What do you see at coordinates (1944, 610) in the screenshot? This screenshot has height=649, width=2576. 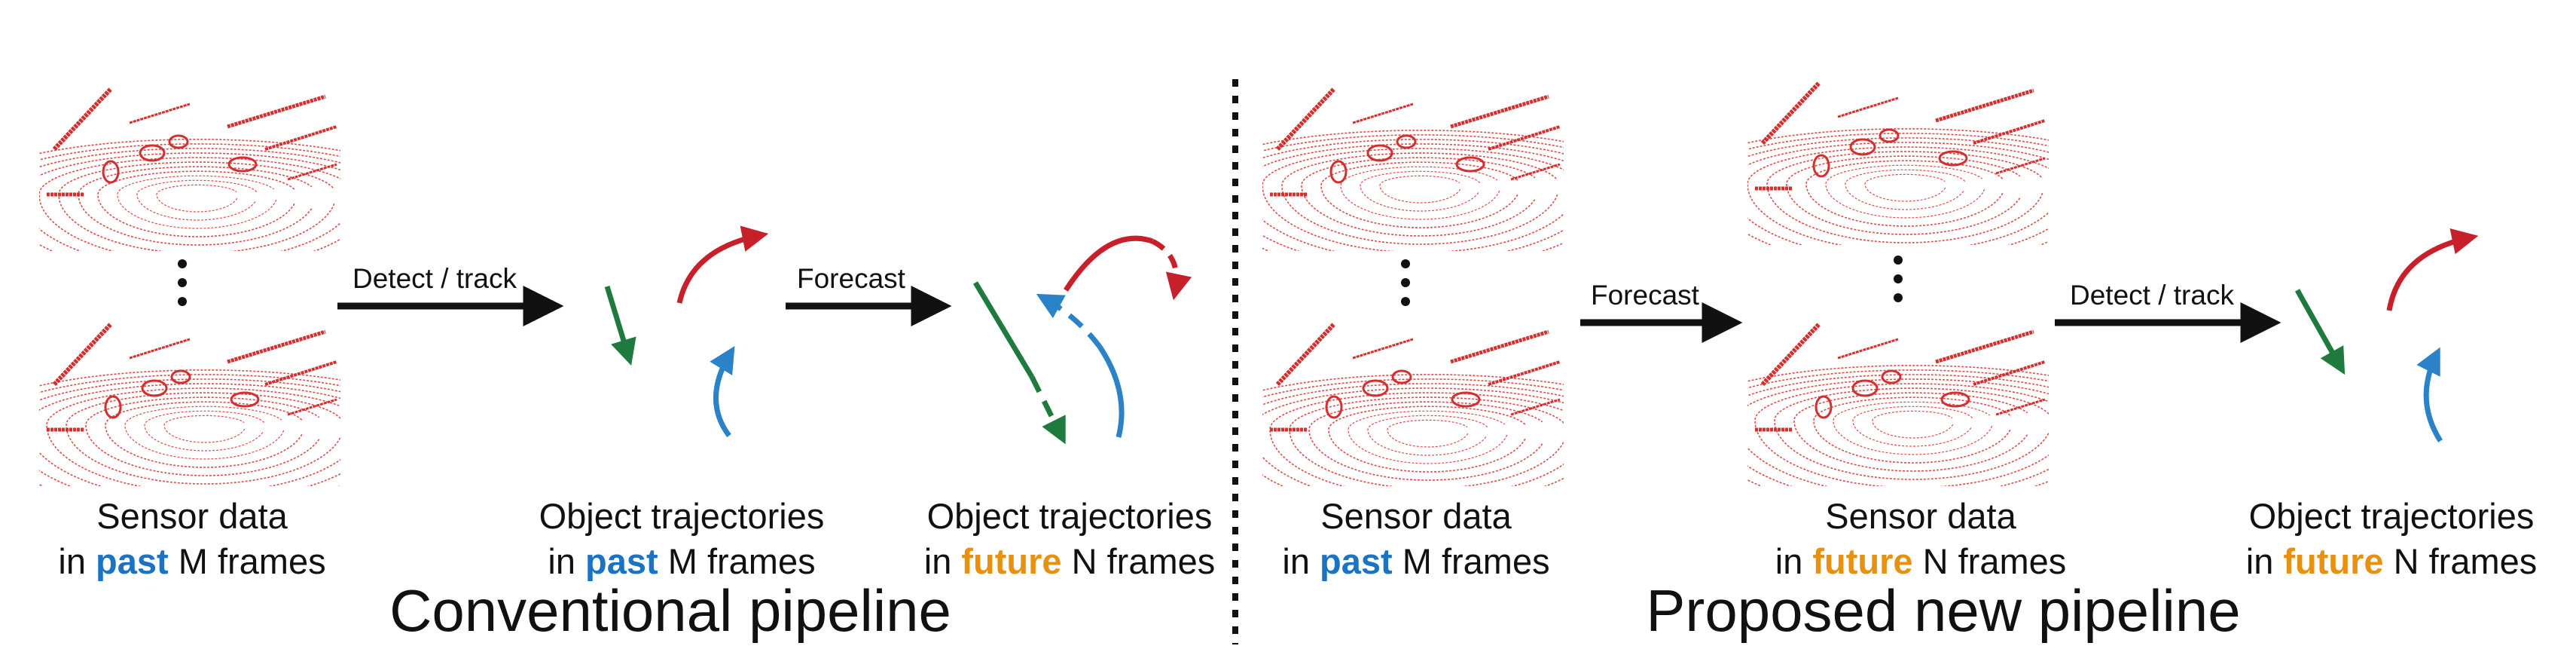 I see `proposed-pipeline-title: Proposed new pipeline` at bounding box center [1944, 610].